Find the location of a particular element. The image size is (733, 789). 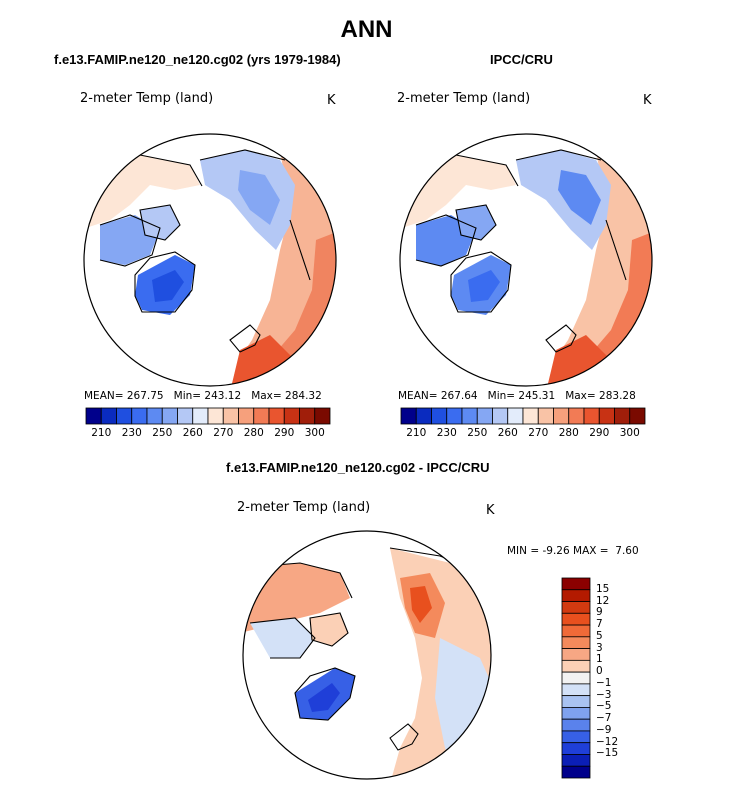

diff-polar-map is located at coordinates (367, 655).